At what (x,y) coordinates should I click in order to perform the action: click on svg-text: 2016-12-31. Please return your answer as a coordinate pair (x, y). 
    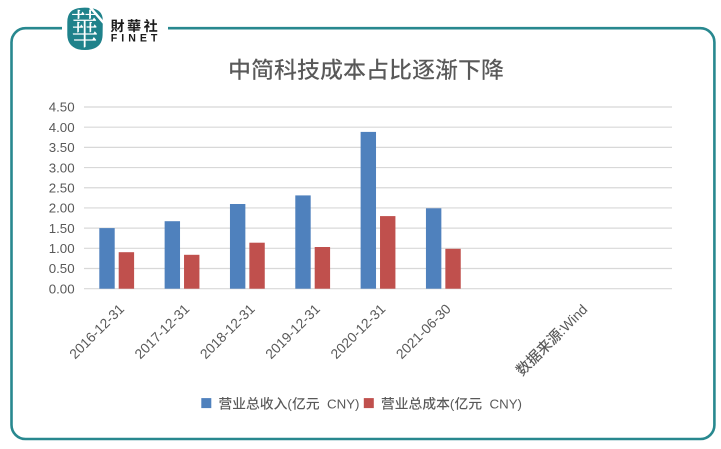
    Looking at the image, I should click on (97, 331).